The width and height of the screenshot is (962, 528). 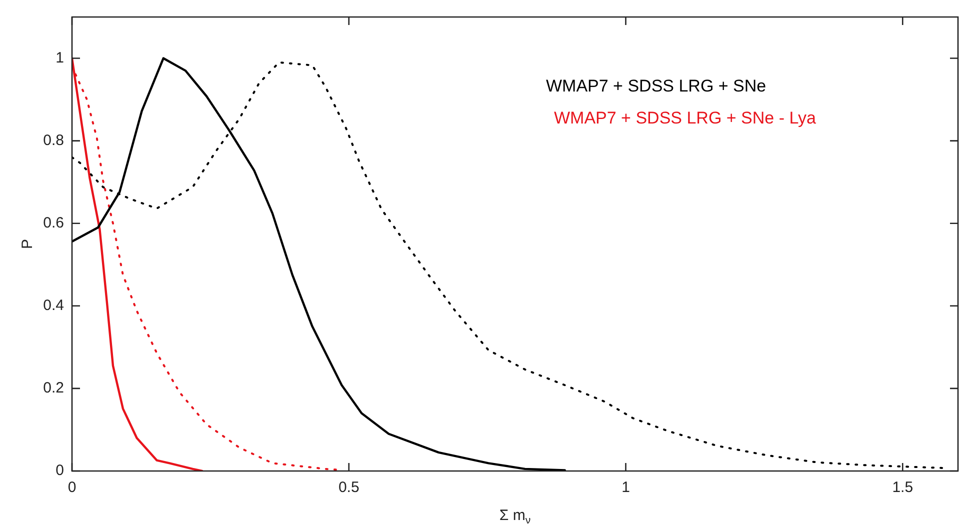 I want to click on y-tick-label: 0.6, so click(x=53, y=223).